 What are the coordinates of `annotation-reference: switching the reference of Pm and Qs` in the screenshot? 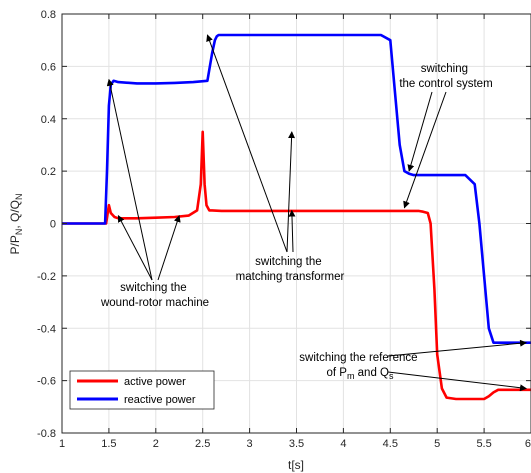 It's located at (359, 366).